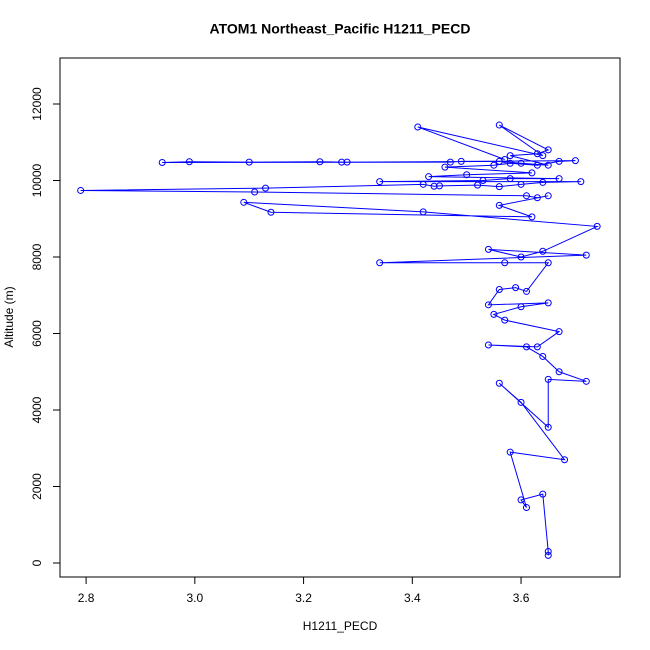  Describe the element at coordinates (86, 598) in the screenshot. I see `x-tick-label: 2.8` at that location.